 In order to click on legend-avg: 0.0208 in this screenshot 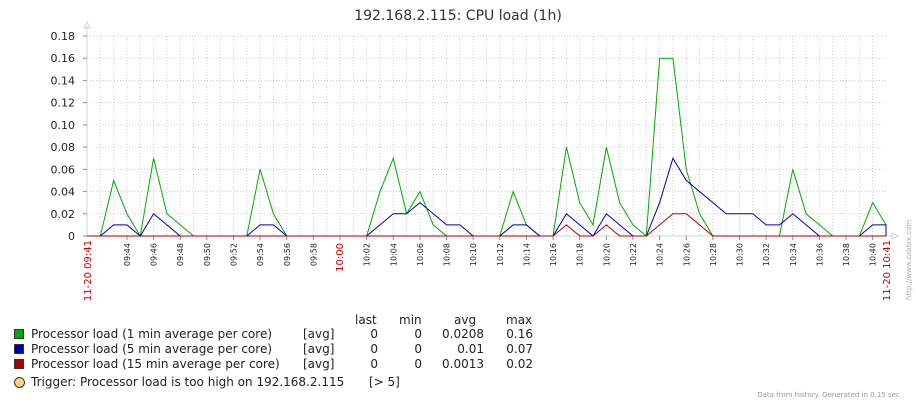, I will do `click(463, 334)`.